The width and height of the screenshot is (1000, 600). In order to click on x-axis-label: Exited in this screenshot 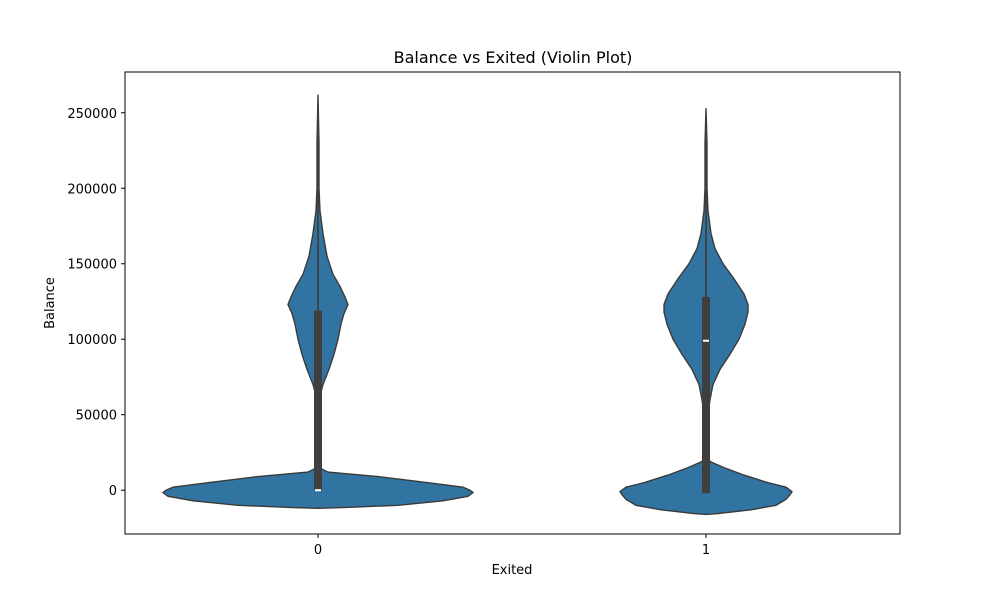, I will do `click(512, 570)`.